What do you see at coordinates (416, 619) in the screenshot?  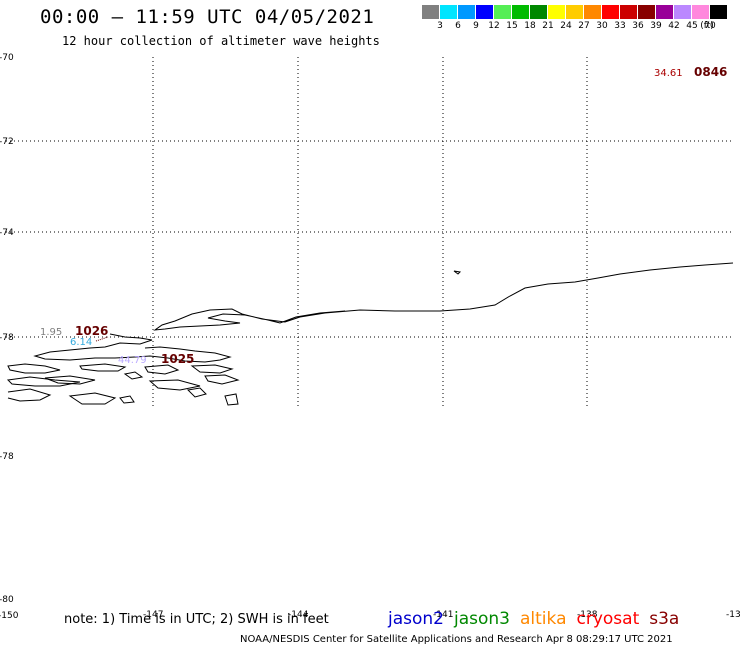 I see `satellite-jason2: jason2` at bounding box center [416, 619].